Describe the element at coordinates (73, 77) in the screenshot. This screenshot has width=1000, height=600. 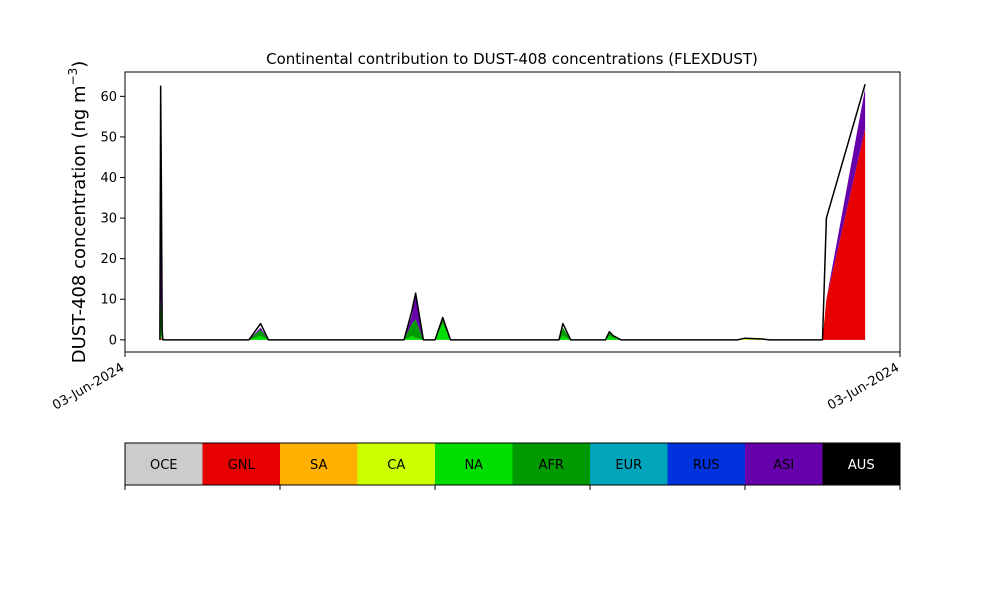
I see `y-axis-label-unit-exponent: −3` at that location.